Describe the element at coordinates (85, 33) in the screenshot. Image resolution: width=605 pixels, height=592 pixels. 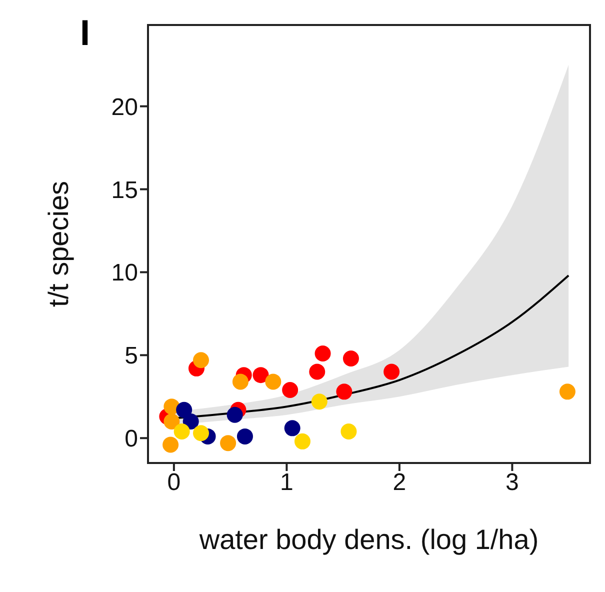
I see `text: I` at that location.